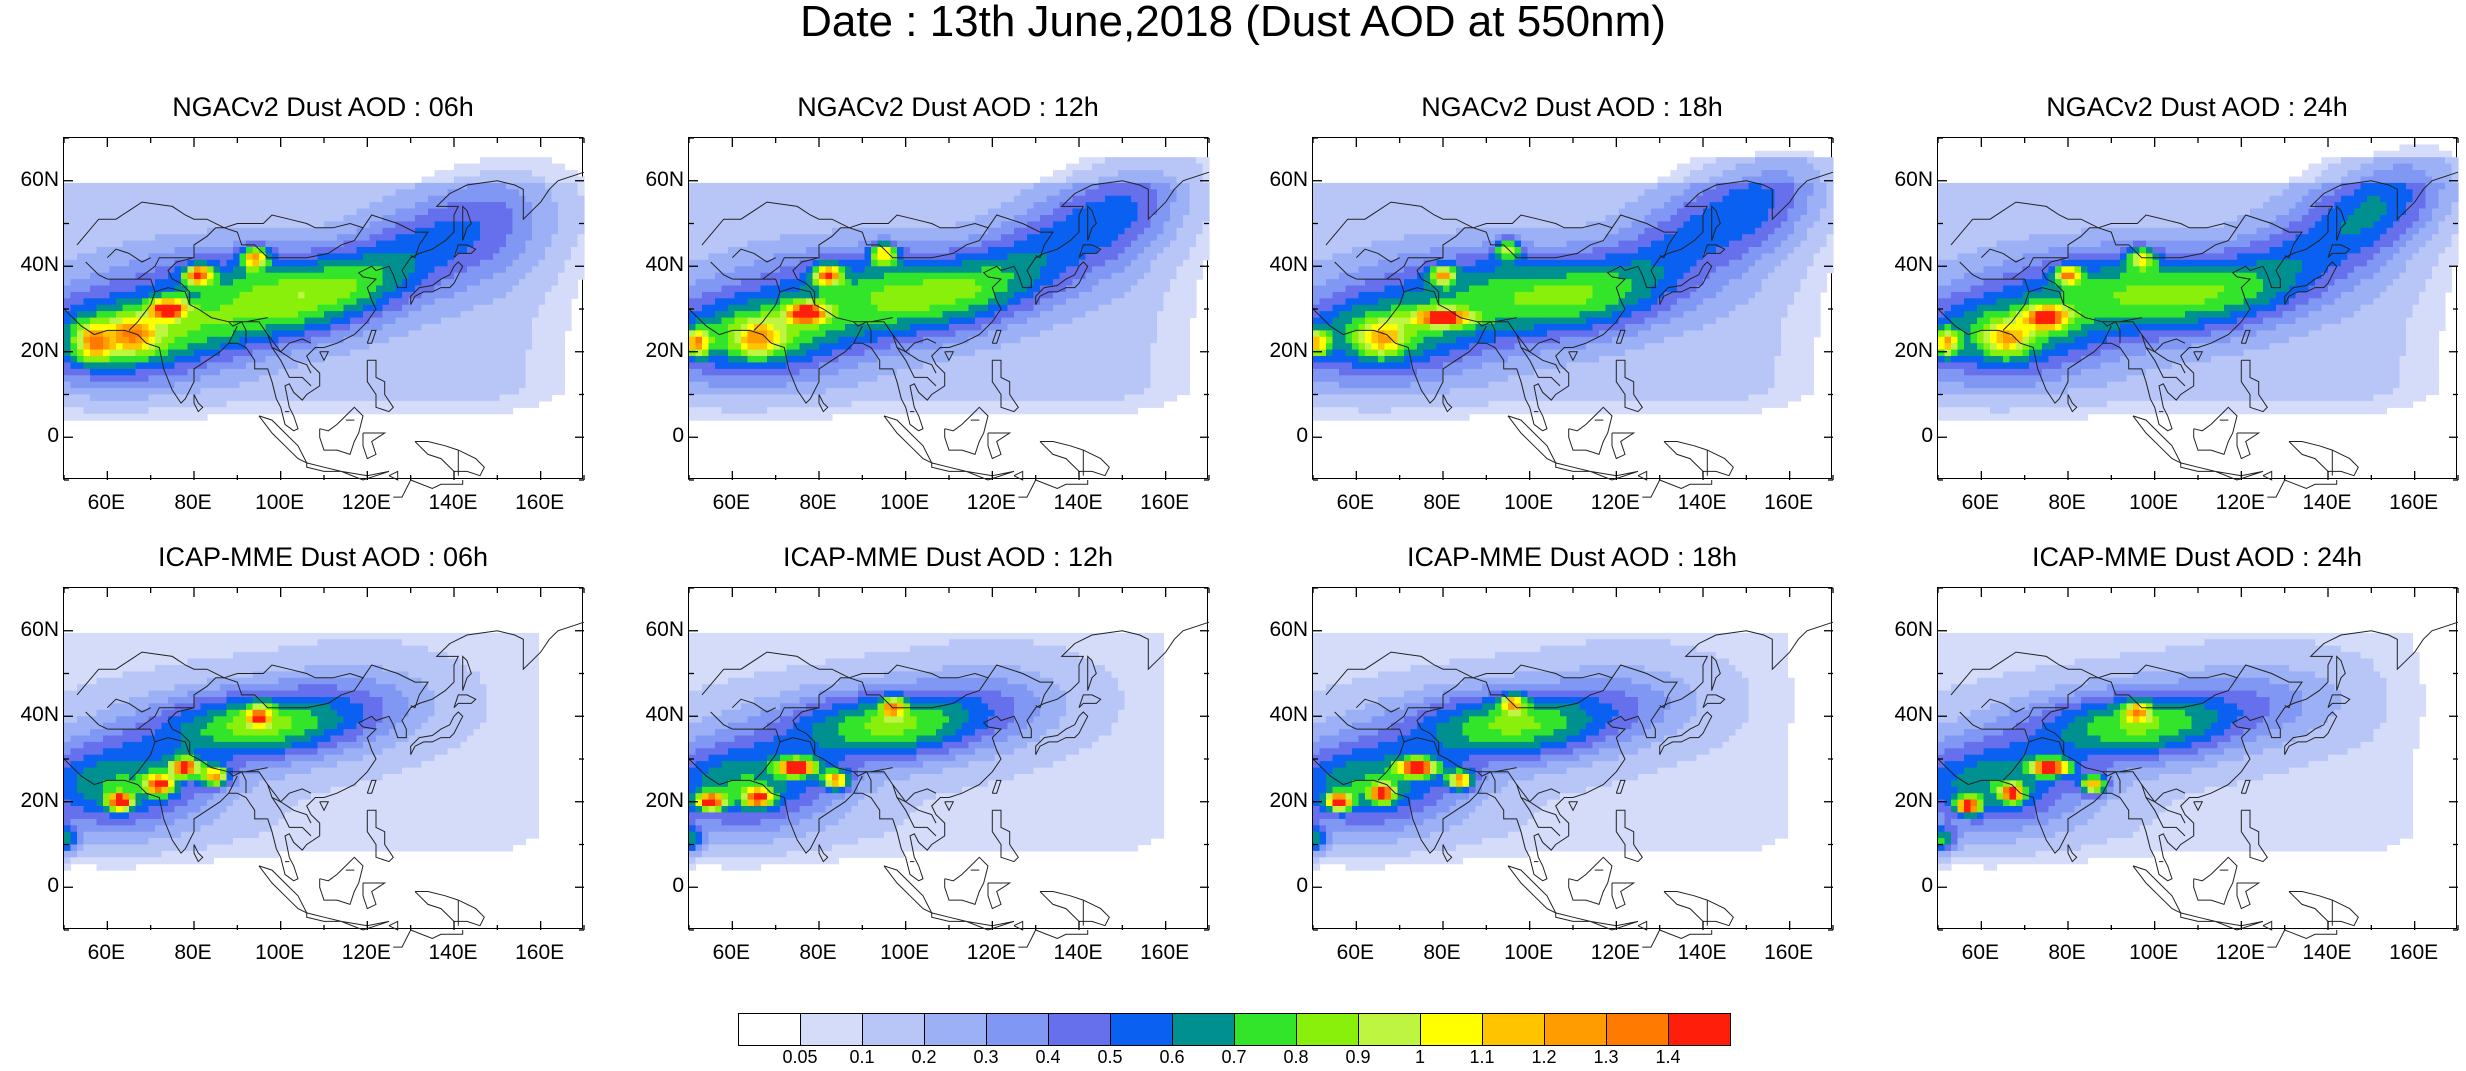 The height and width of the screenshot is (1071, 2466). I want to click on panel-title: NGACv2 Dust AOD : 24h, so click(2197, 107).